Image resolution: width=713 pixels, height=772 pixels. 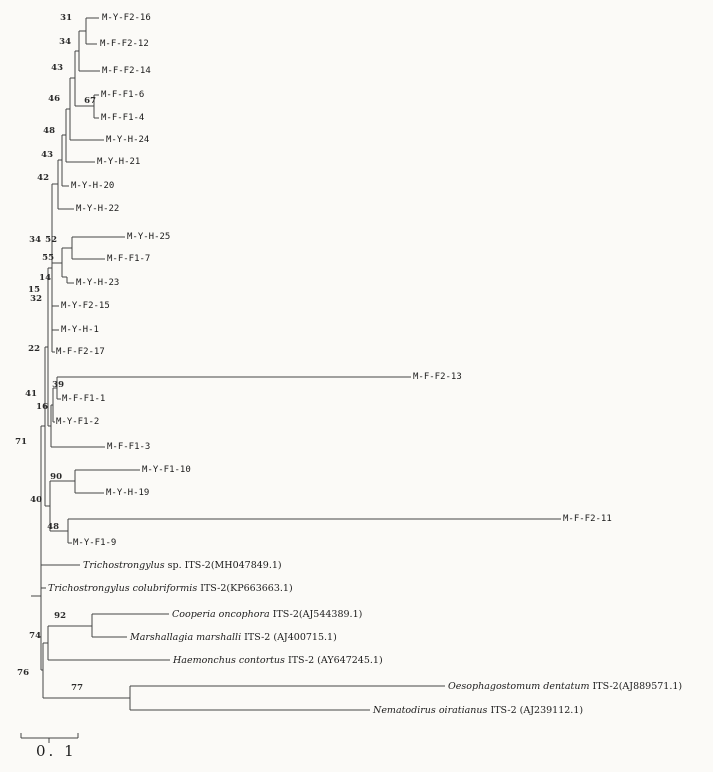 I want to click on bootstrap-value: 16, so click(x=42, y=407).